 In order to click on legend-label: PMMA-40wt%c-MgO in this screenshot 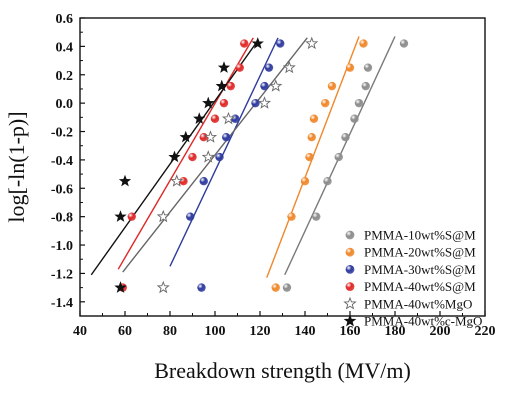, I will do `click(423, 321)`.